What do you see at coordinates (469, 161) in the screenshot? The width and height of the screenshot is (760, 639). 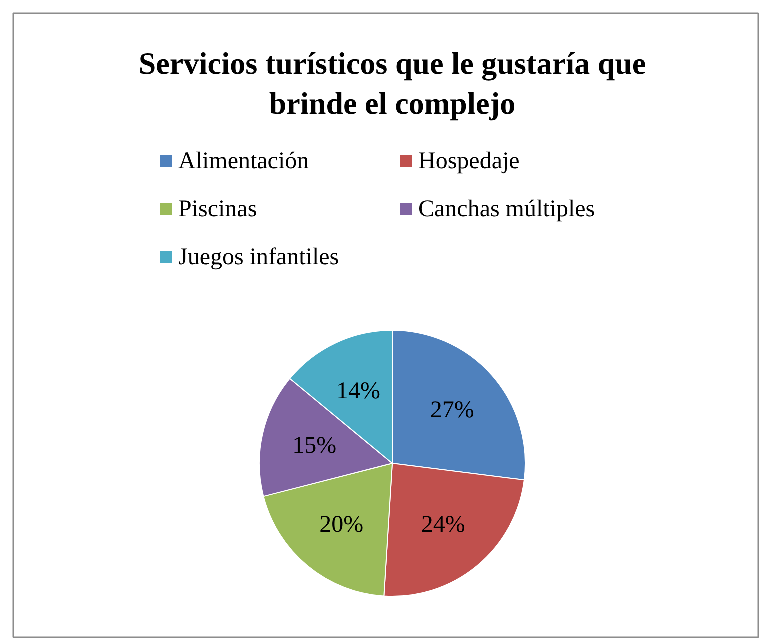 I see `legend-label: Hospedaje` at bounding box center [469, 161].